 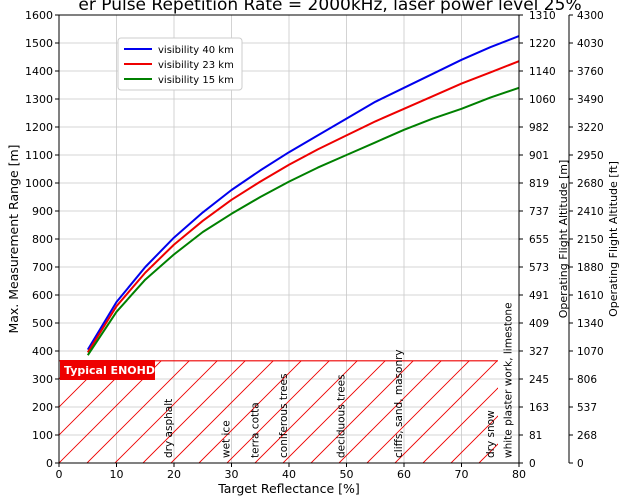 What do you see at coordinates (542, 44) in the screenshot?
I see `right-m-tick-label: 1220` at bounding box center [542, 44].